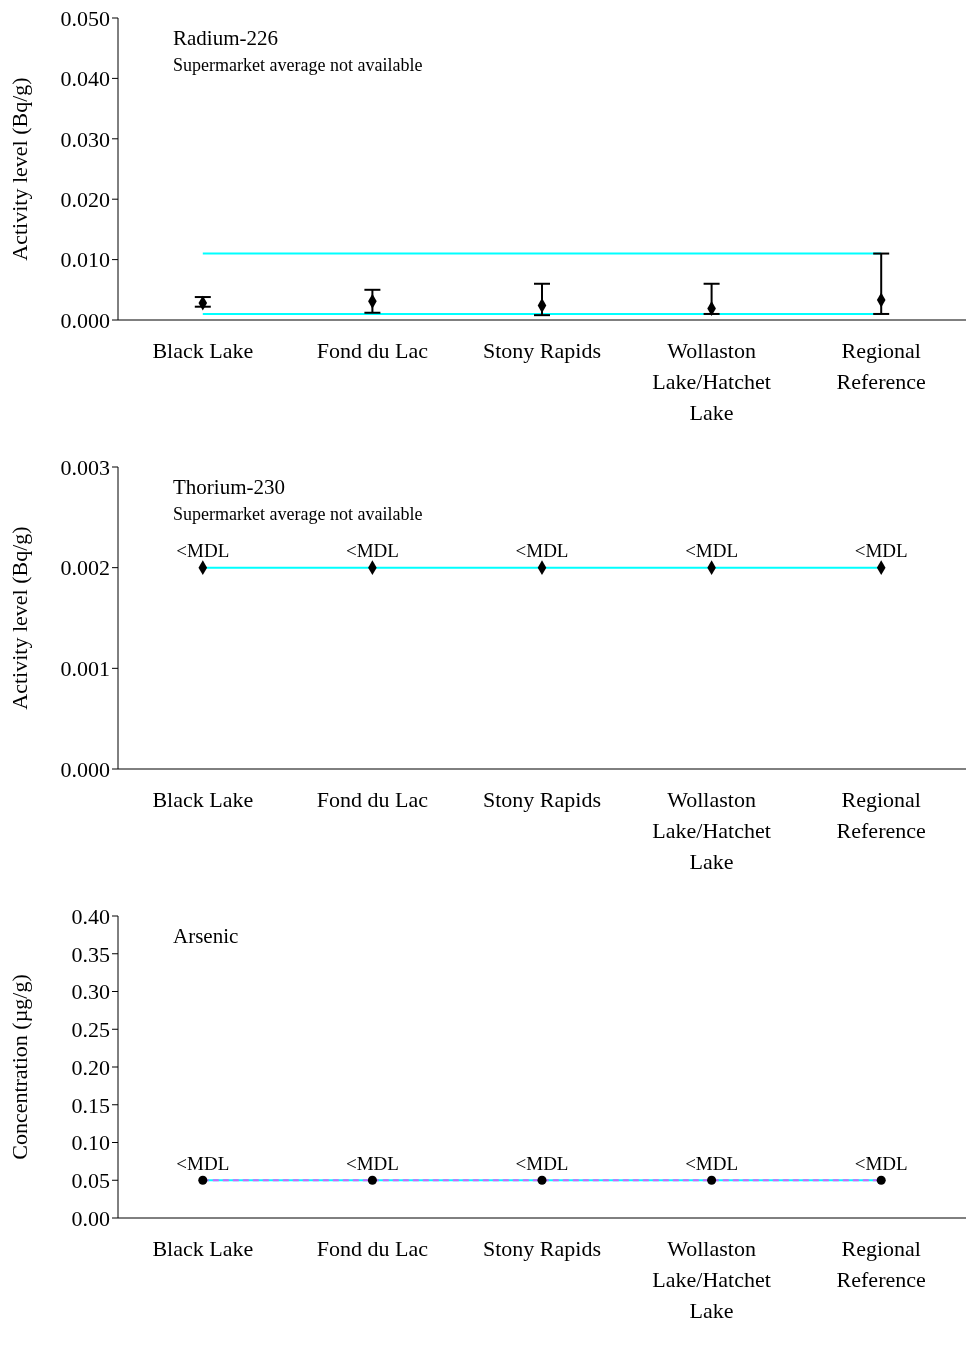  What do you see at coordinates (85, 669) in the screenshot?
I see `y-tick-label: 0.001` at bounding box center [85, 669].